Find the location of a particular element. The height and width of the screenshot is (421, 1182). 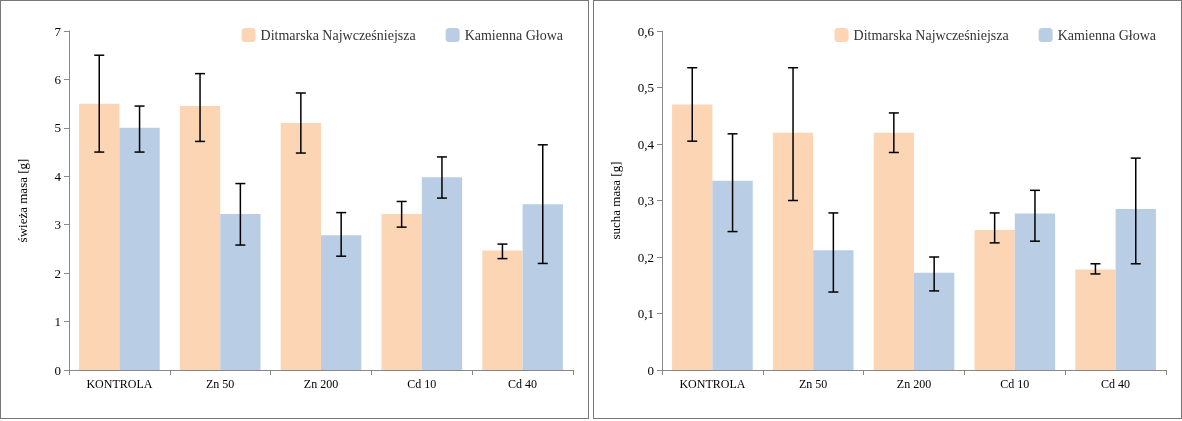

y-tick-label: 0,3 is located at coordinates (645, 200).